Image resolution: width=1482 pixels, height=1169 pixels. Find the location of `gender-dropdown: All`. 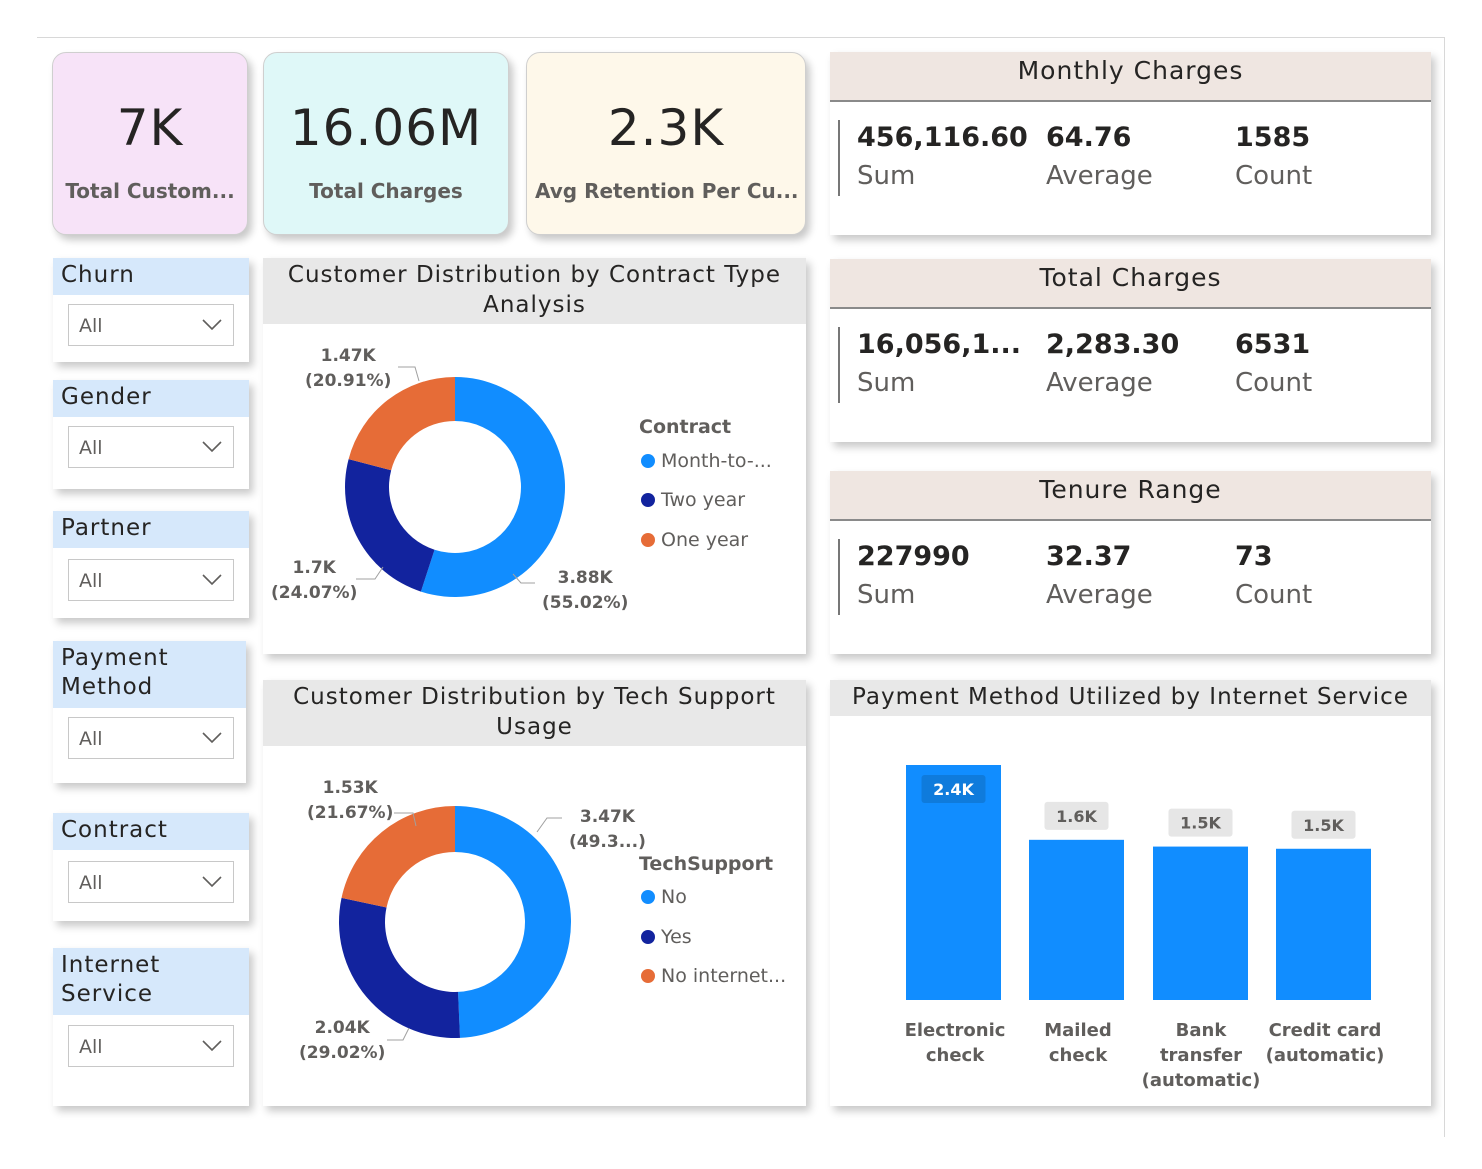

gender-dropdown: All is located at coordinates (151, 447).